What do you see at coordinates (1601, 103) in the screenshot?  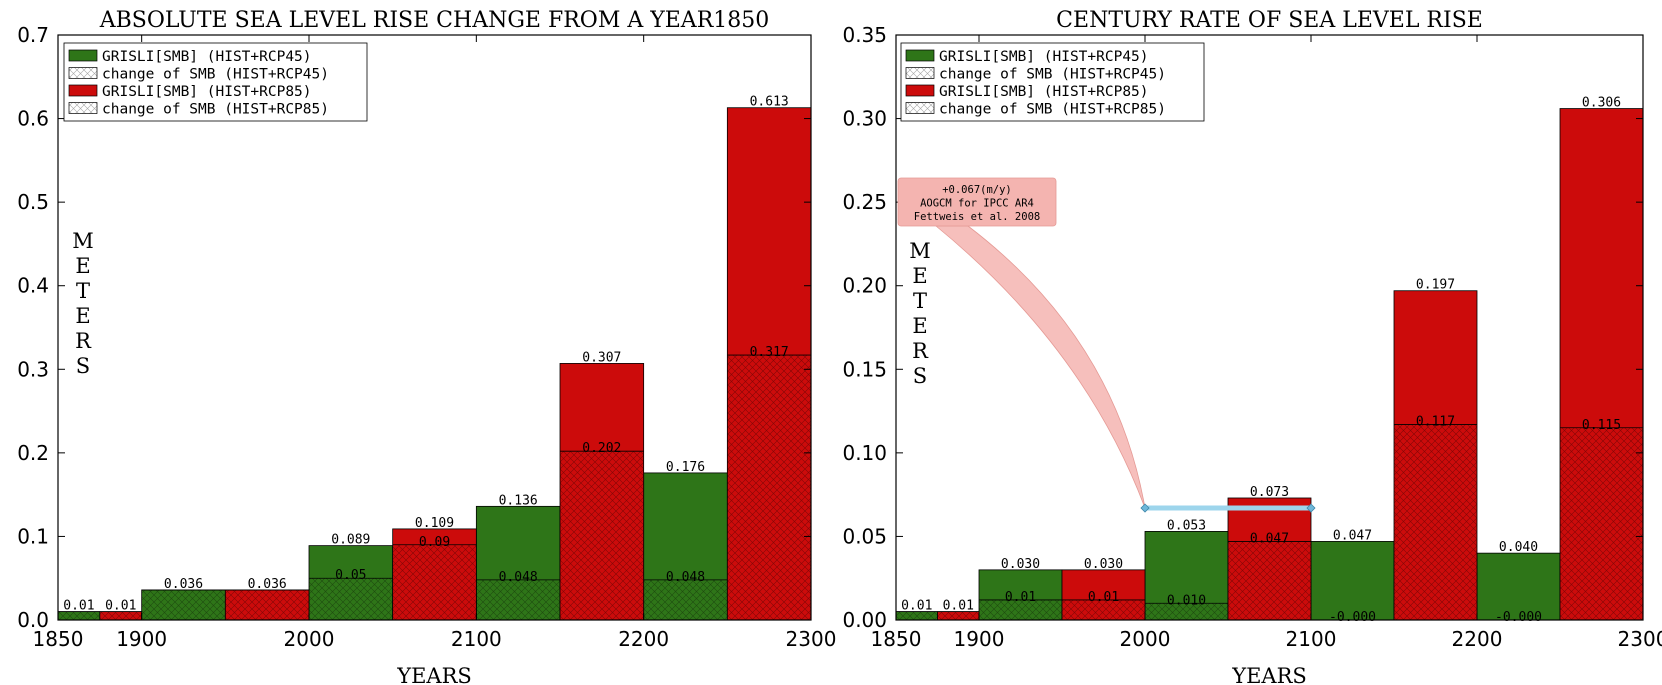 I see `bar-value-label: 0.306` at bounding box center [1601, 103].